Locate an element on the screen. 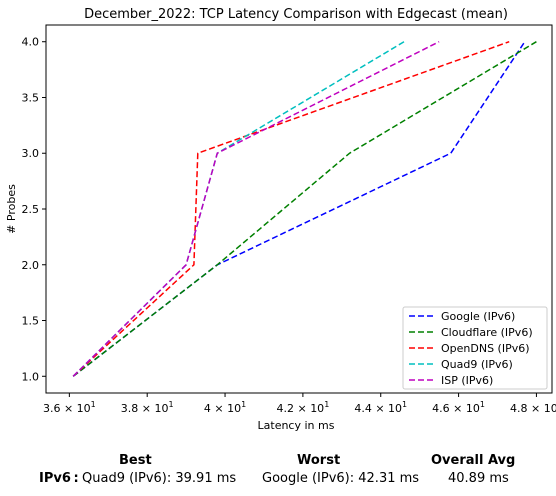 The height and width of the screenshot is (496, 556). y-tick-label: 1.0 is located at coordinates (31, 376).